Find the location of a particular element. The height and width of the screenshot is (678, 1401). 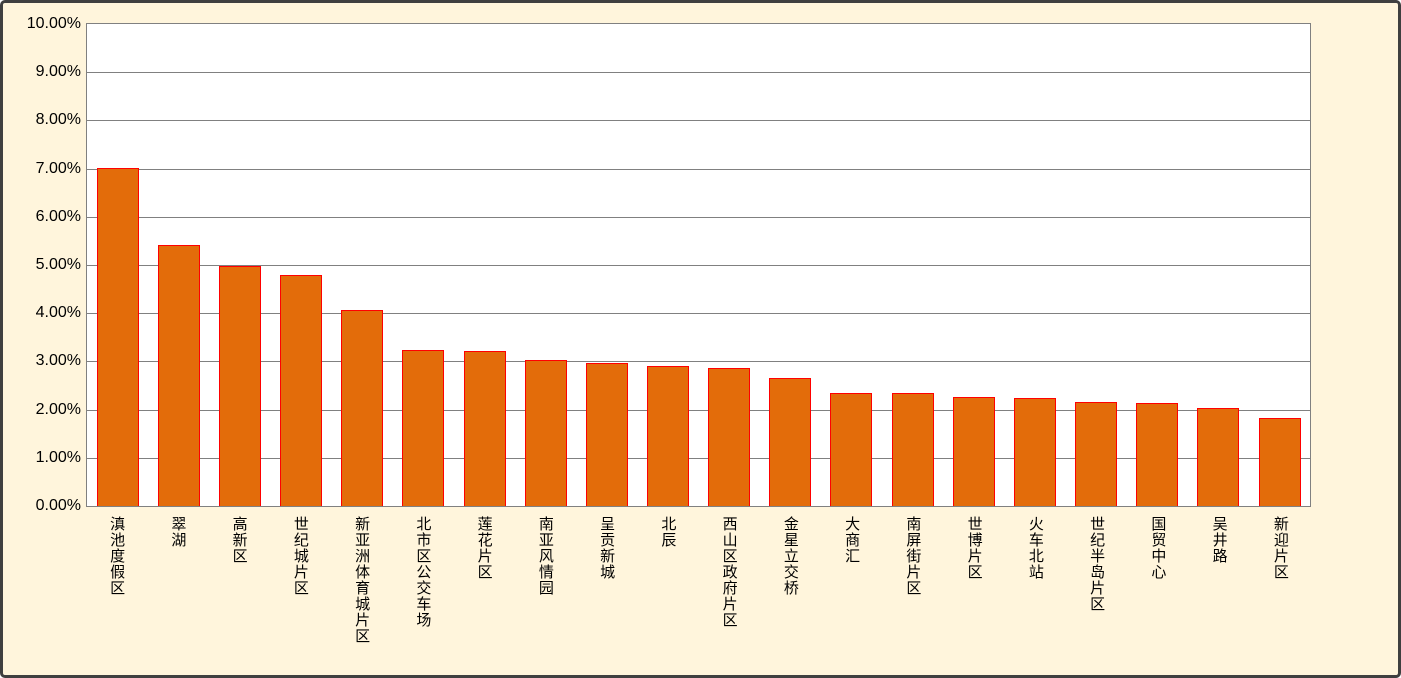

x-label-slot: 世博片区 is located at coordinates (974, 548).